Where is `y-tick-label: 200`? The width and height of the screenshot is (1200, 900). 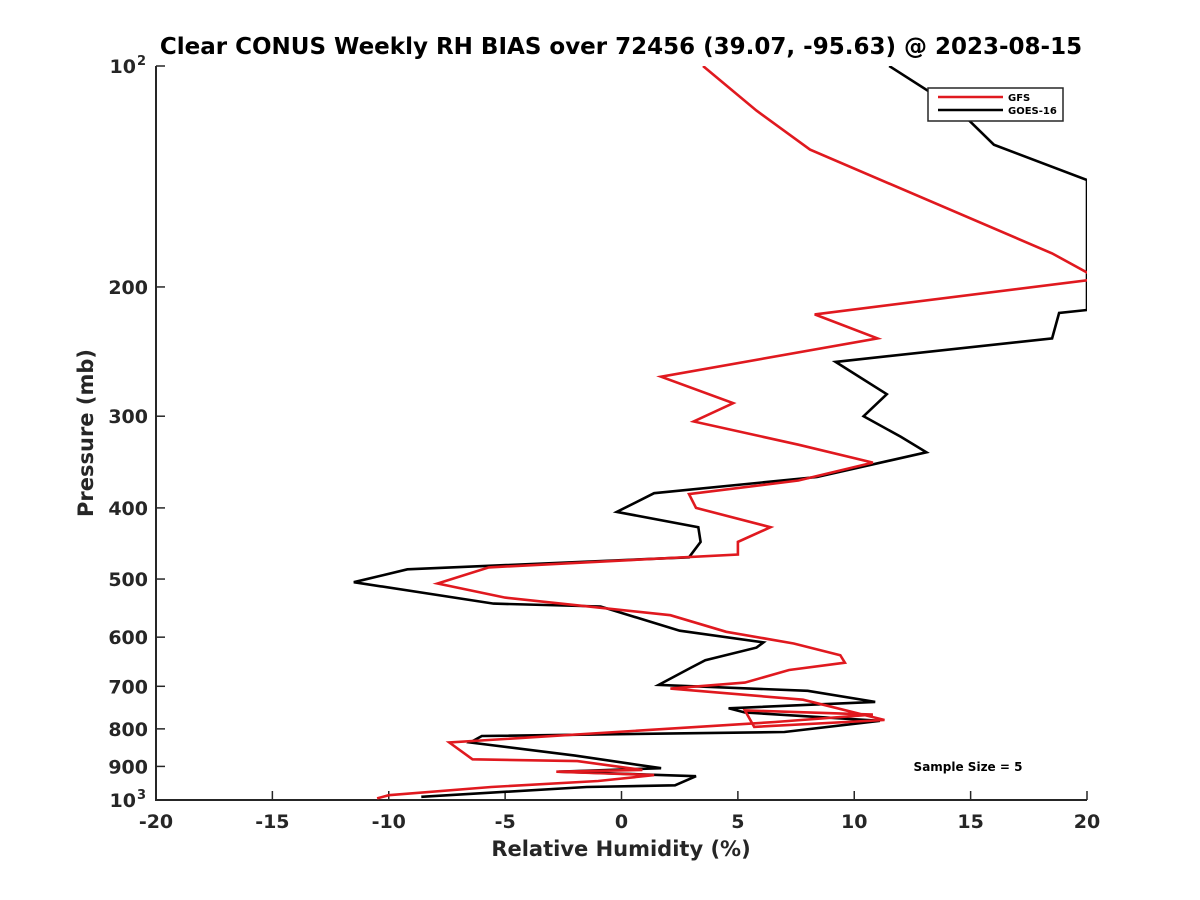
y-tick-label: 200 is located at coordinates (128, 288).